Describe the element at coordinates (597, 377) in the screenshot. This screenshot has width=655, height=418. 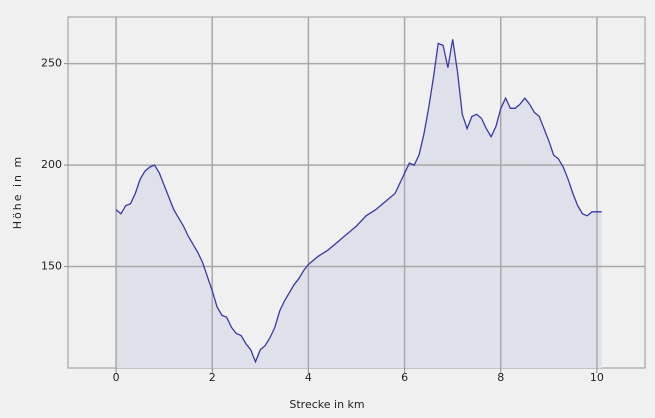
I see `x-tick-label: 10` at that location.